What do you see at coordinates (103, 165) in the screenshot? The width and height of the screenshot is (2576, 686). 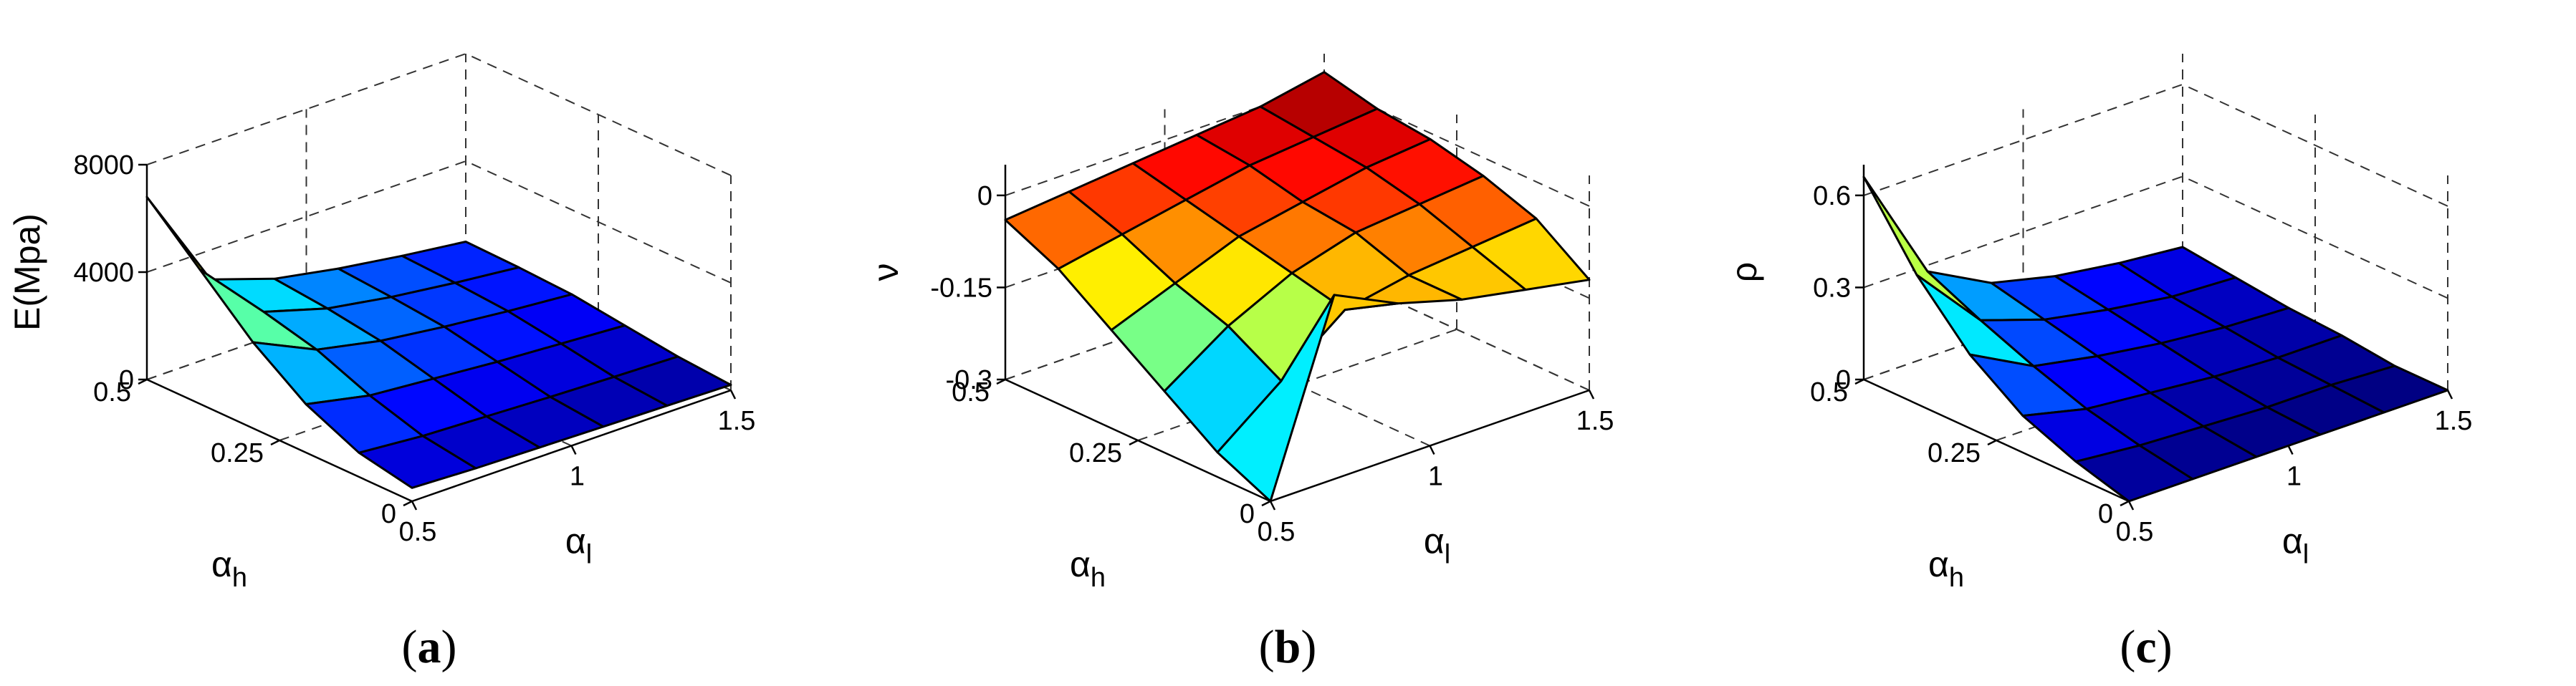 I see `z-tick-label: 8000` at bounding box center [103, 165].